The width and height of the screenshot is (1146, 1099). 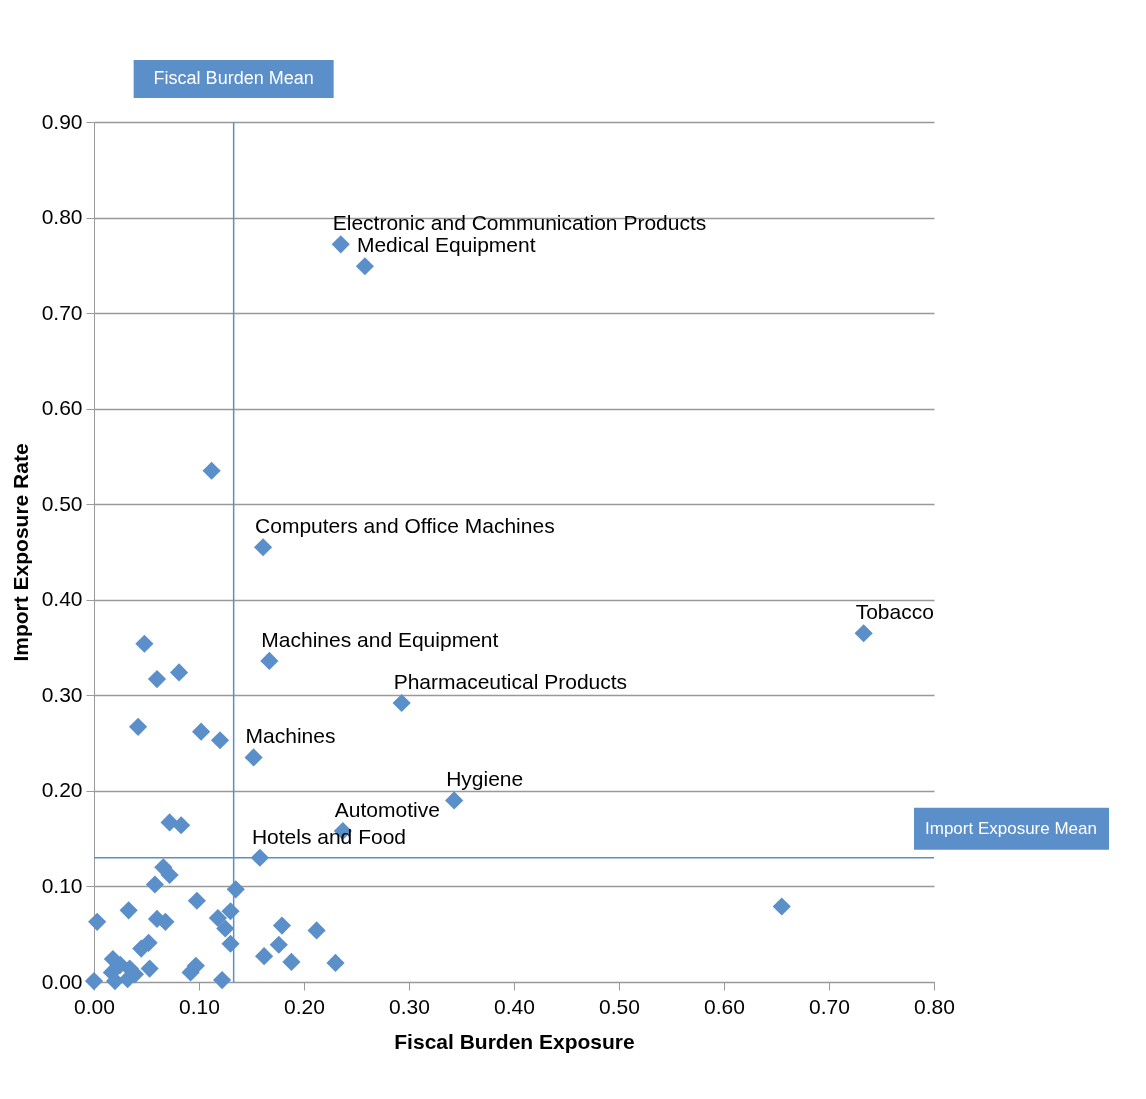 What do you see at coordinates (199, 1006) in the screenshot?
I see `x-tick-label: 0.10` at bounding box center [199, 1006].